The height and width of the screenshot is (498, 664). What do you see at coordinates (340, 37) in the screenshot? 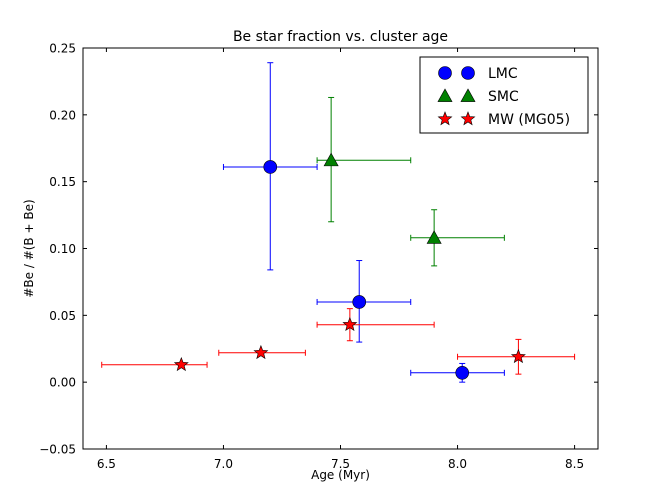
I see `chart-title: Be star fraction vs. cluster age` at bounding box center [340, 37].